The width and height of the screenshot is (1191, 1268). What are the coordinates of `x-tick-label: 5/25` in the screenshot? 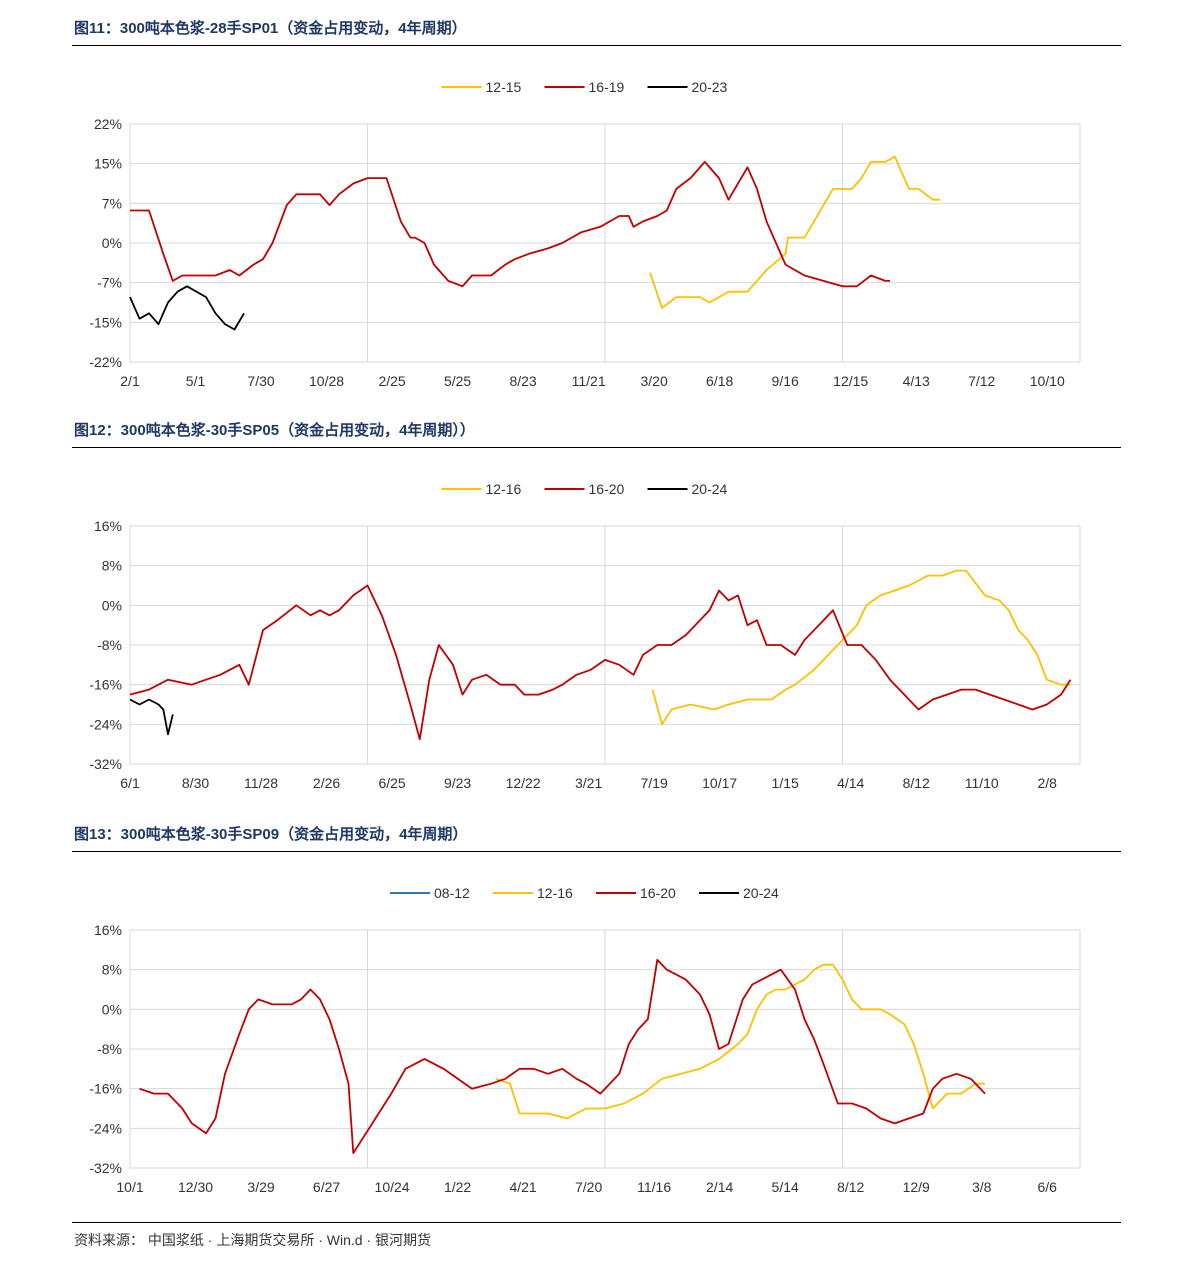 It's located at (457, 381).